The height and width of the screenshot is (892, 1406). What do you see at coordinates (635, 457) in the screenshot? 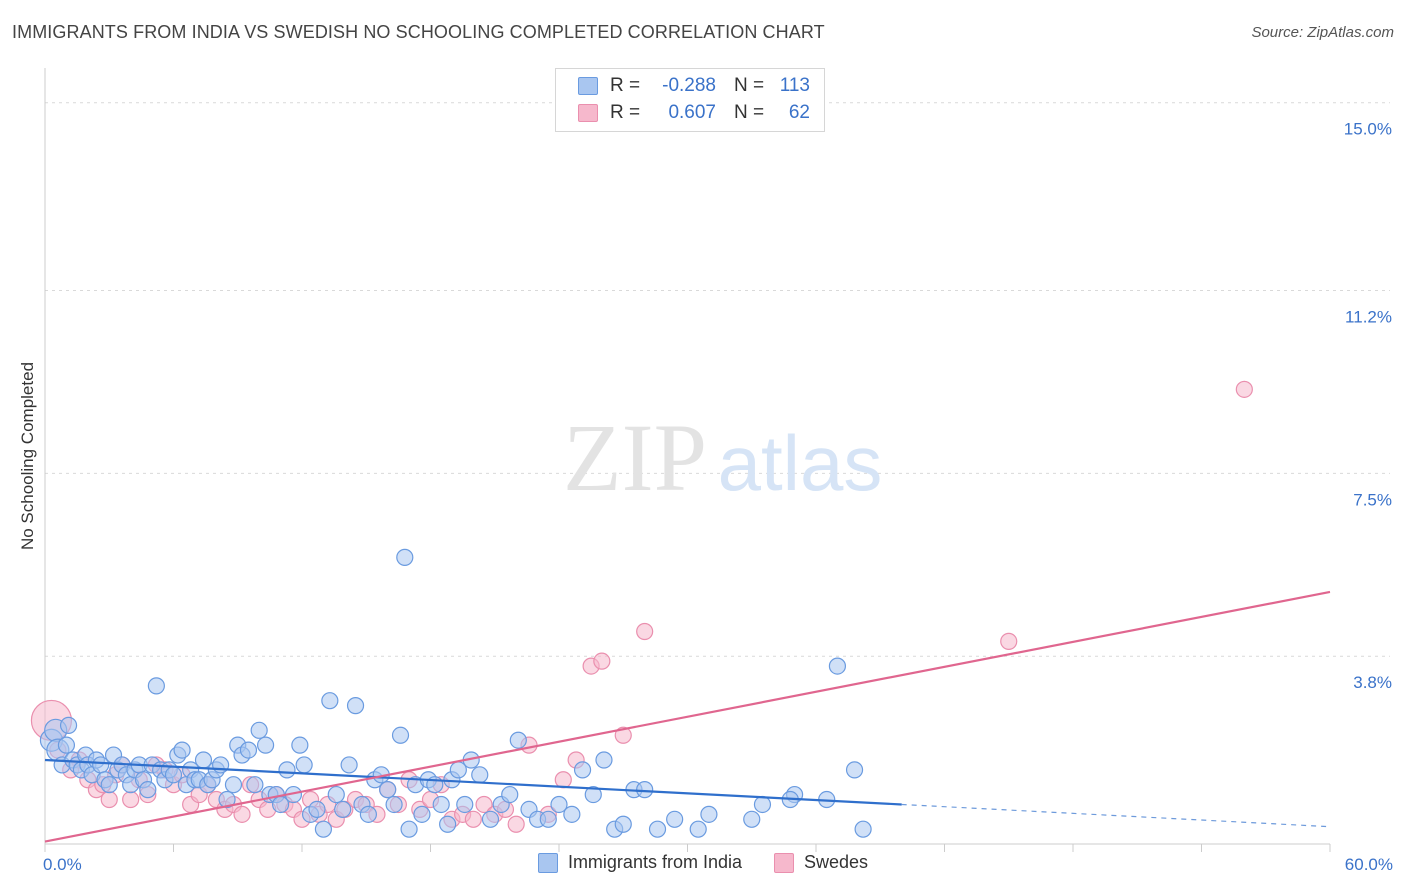
I see `watermark-zip: ZIP` at bounding box center [635, 457].